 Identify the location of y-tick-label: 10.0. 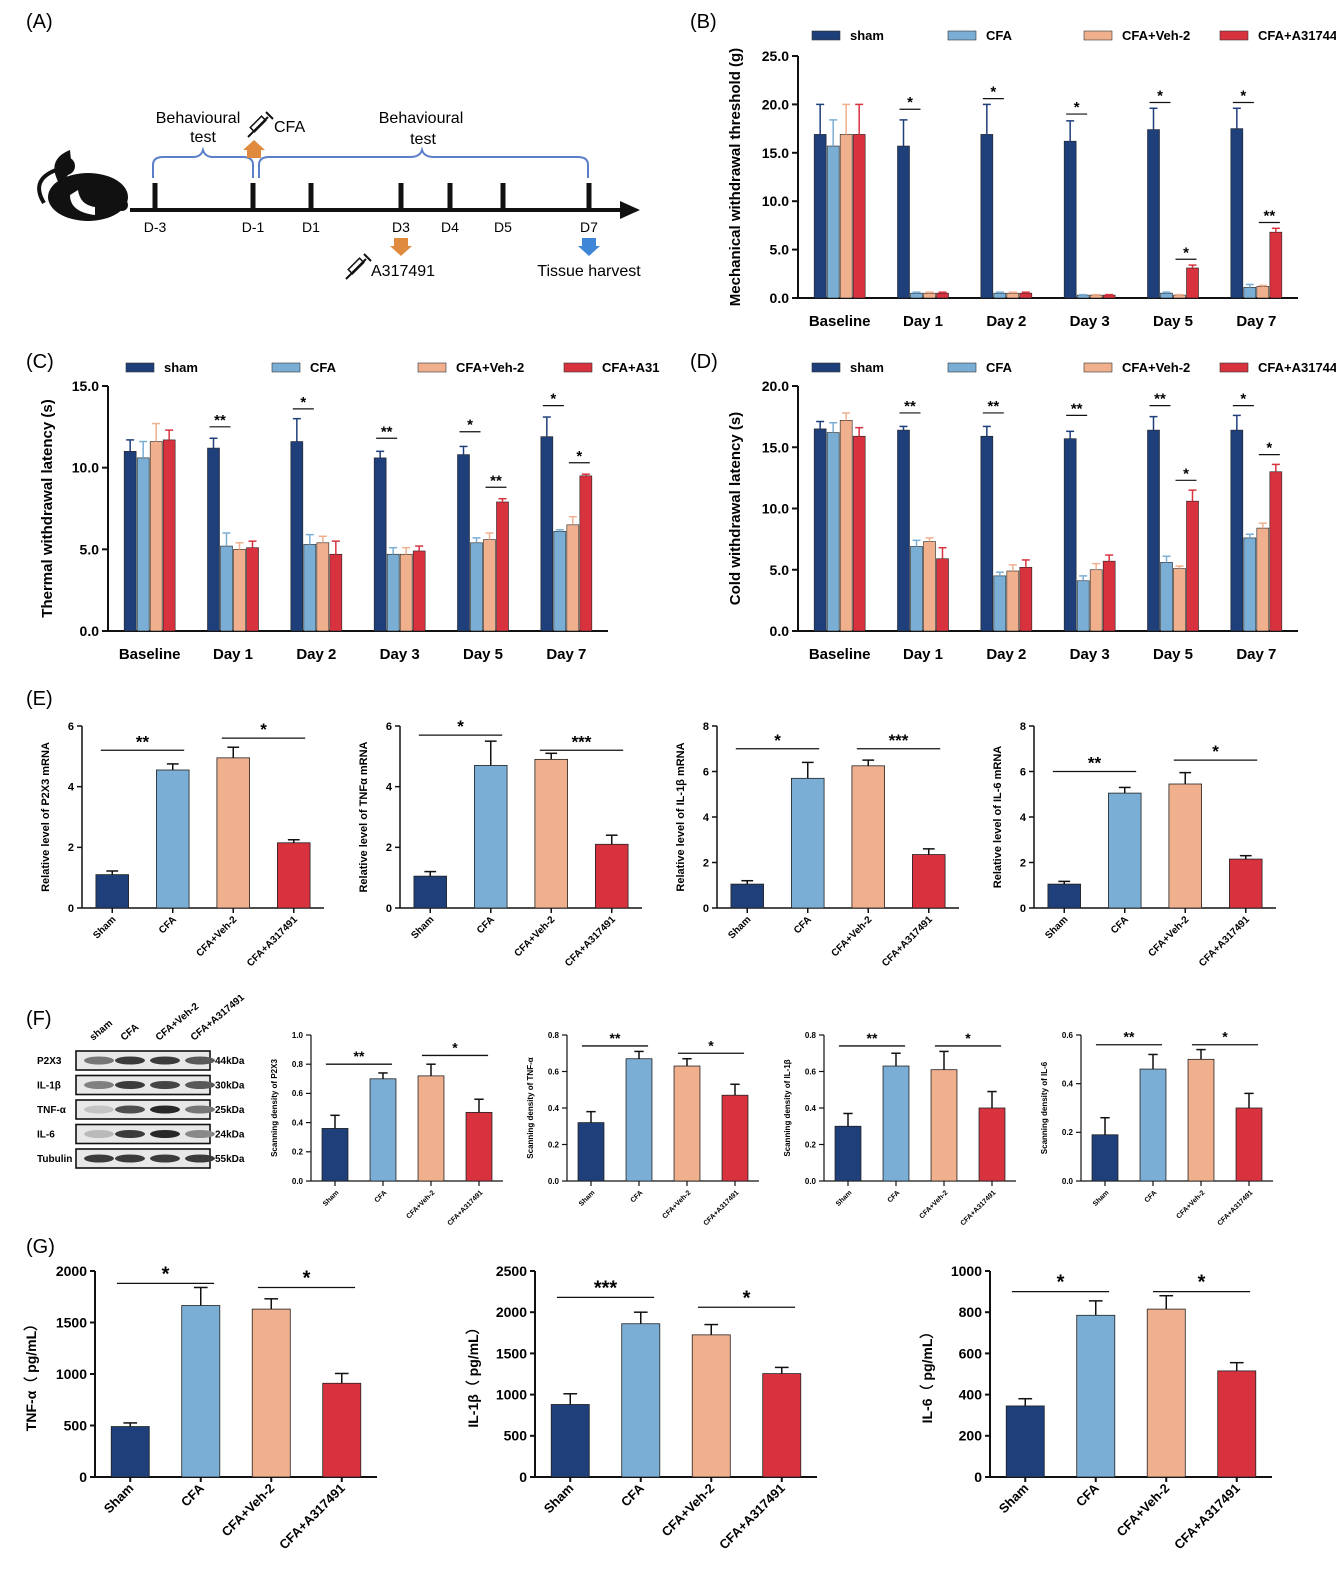
(775, 509).